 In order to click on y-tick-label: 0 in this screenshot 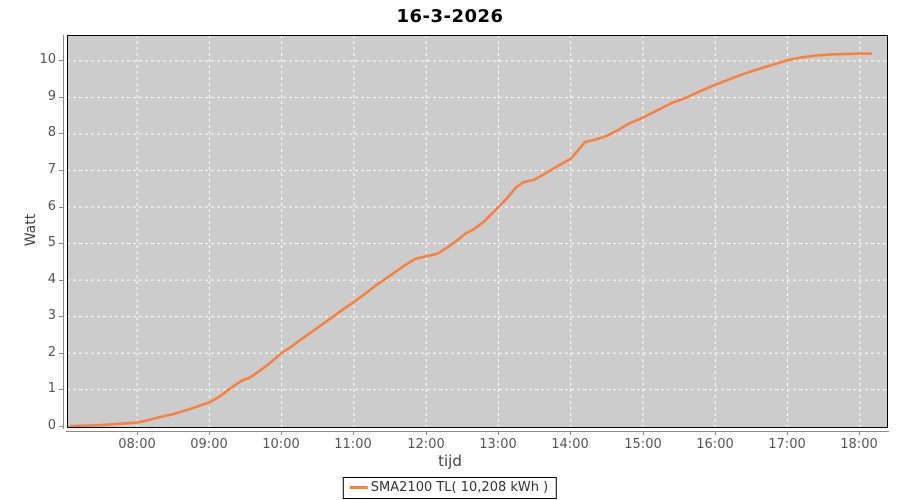, I will do `click(51, 425)`.